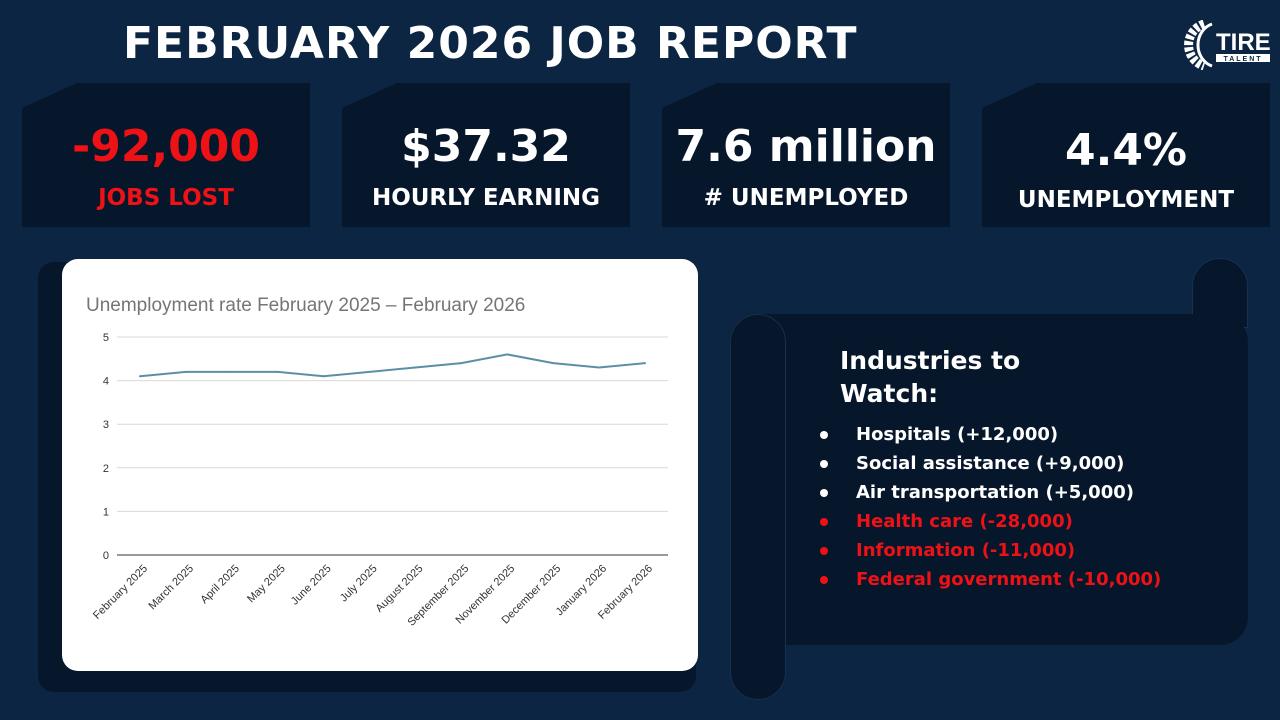  Describe the element at coordinates (1243, 42) in the screenshot. I see `svg-text: TIRE` at that location.